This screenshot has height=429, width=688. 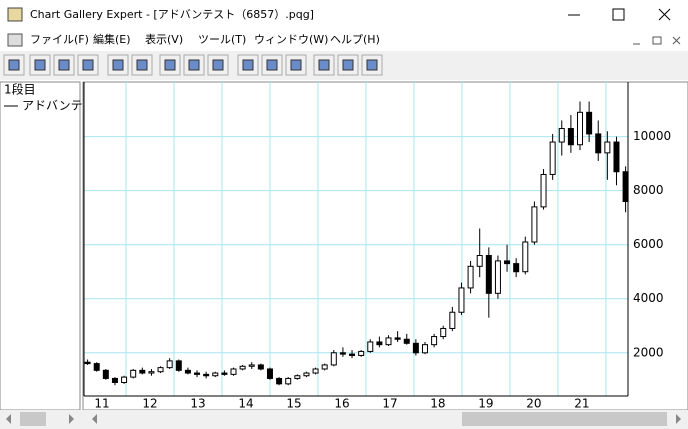 I want to click on x-tick-label: 12, so click(x=149, y=404).